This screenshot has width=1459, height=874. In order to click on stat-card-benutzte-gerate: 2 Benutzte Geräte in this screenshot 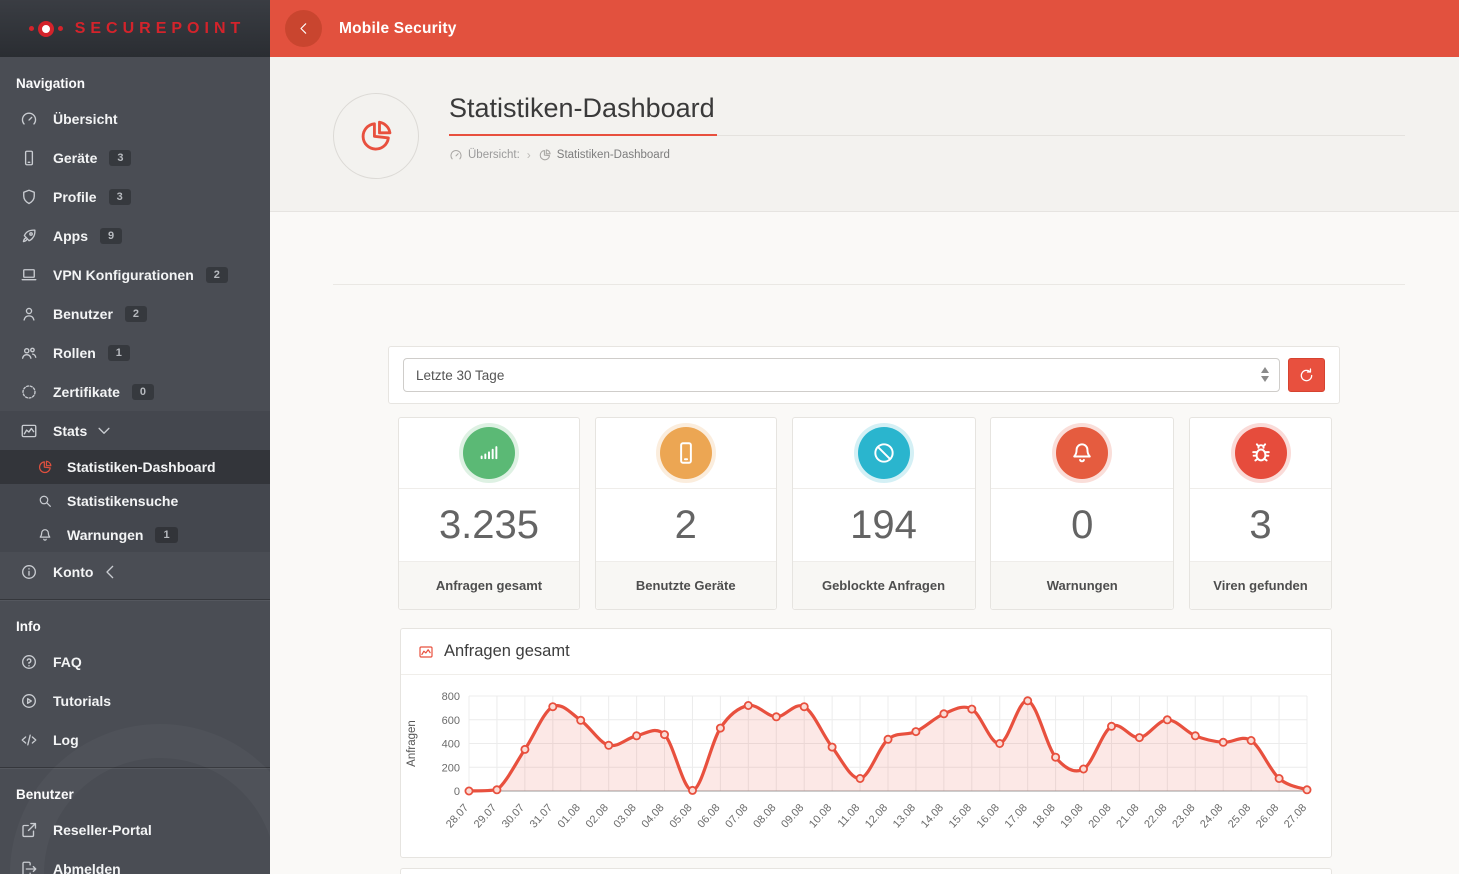, I will do `click(685, 513)`.